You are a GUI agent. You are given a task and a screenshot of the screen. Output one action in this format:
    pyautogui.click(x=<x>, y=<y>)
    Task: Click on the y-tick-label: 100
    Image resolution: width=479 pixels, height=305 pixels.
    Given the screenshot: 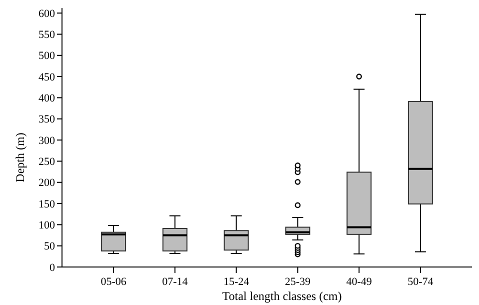 What is the action you would take?
    pyautogui.click(x=47, y=226)
    